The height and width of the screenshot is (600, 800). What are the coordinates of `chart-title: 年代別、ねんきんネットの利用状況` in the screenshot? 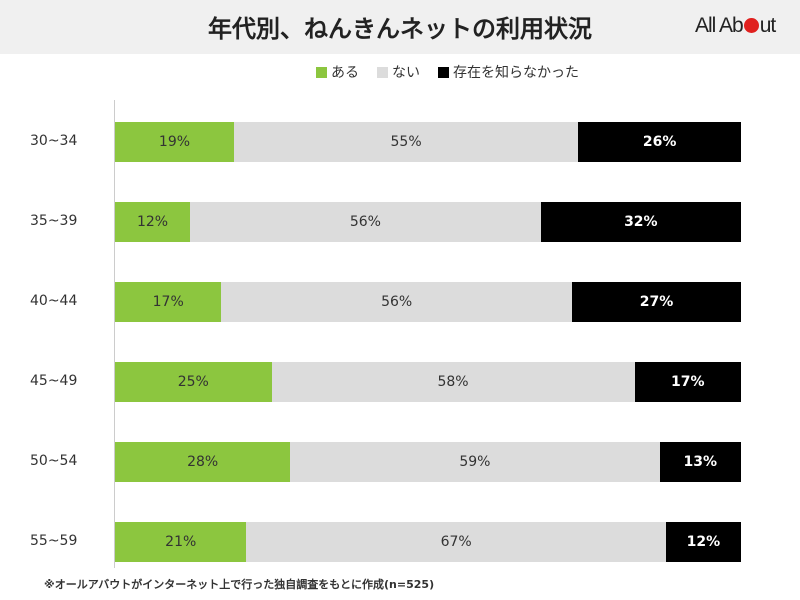 It's located at (400, 29).